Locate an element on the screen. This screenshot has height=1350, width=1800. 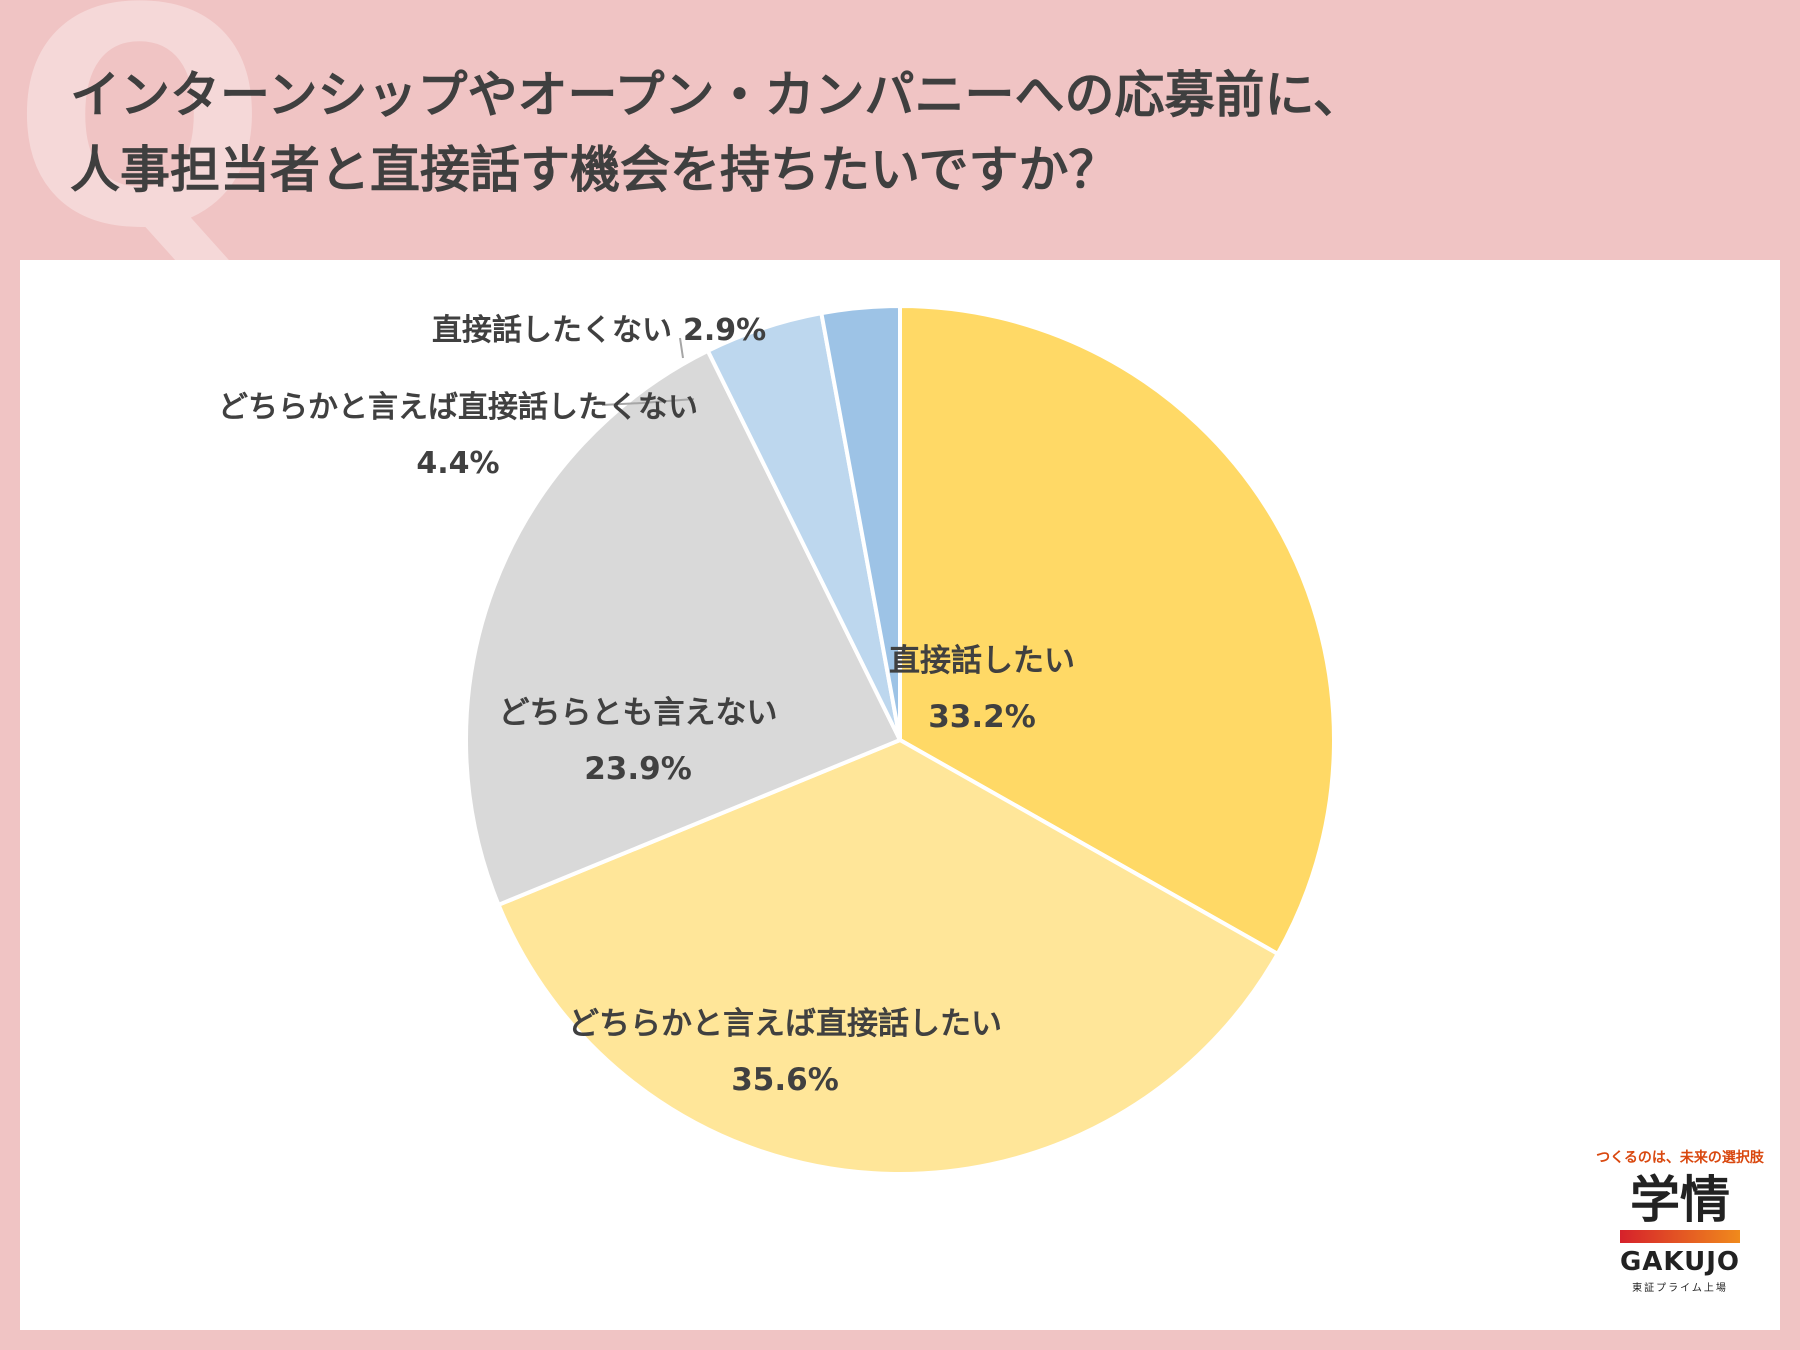
slice-label-3: どちらかと言えば直接話したくない is located at coordinates (458, 407).